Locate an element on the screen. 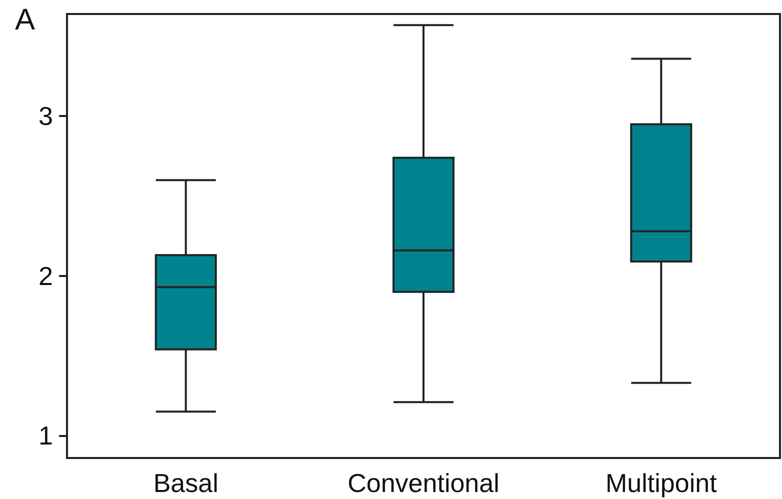  x-tick-label: Basal is located at coordinates (185, 483).